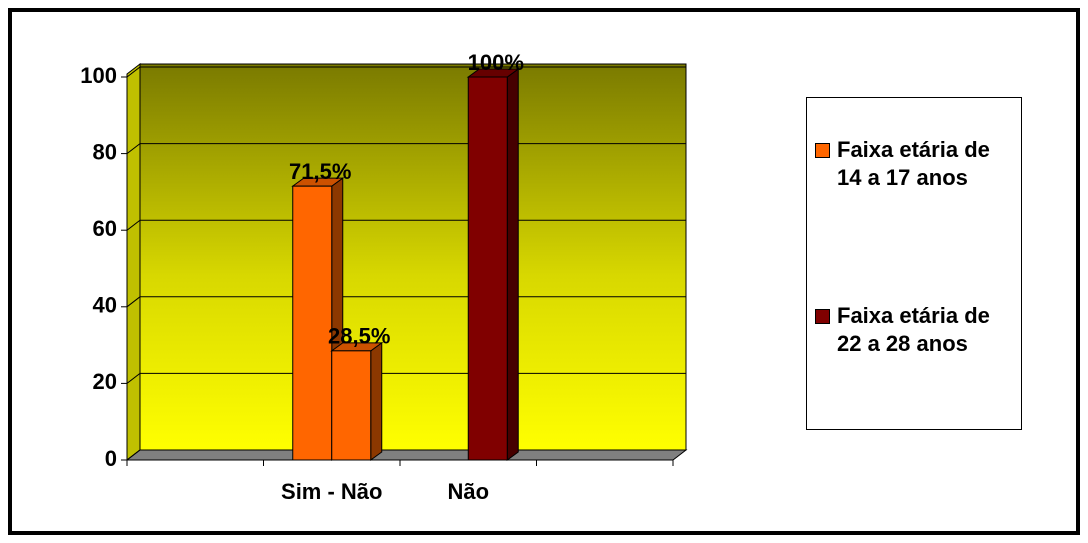 The image size is (1088, 543). I want to click on legend-entry: Faixa etária de 14 a 17 anos, so click(911, 164).